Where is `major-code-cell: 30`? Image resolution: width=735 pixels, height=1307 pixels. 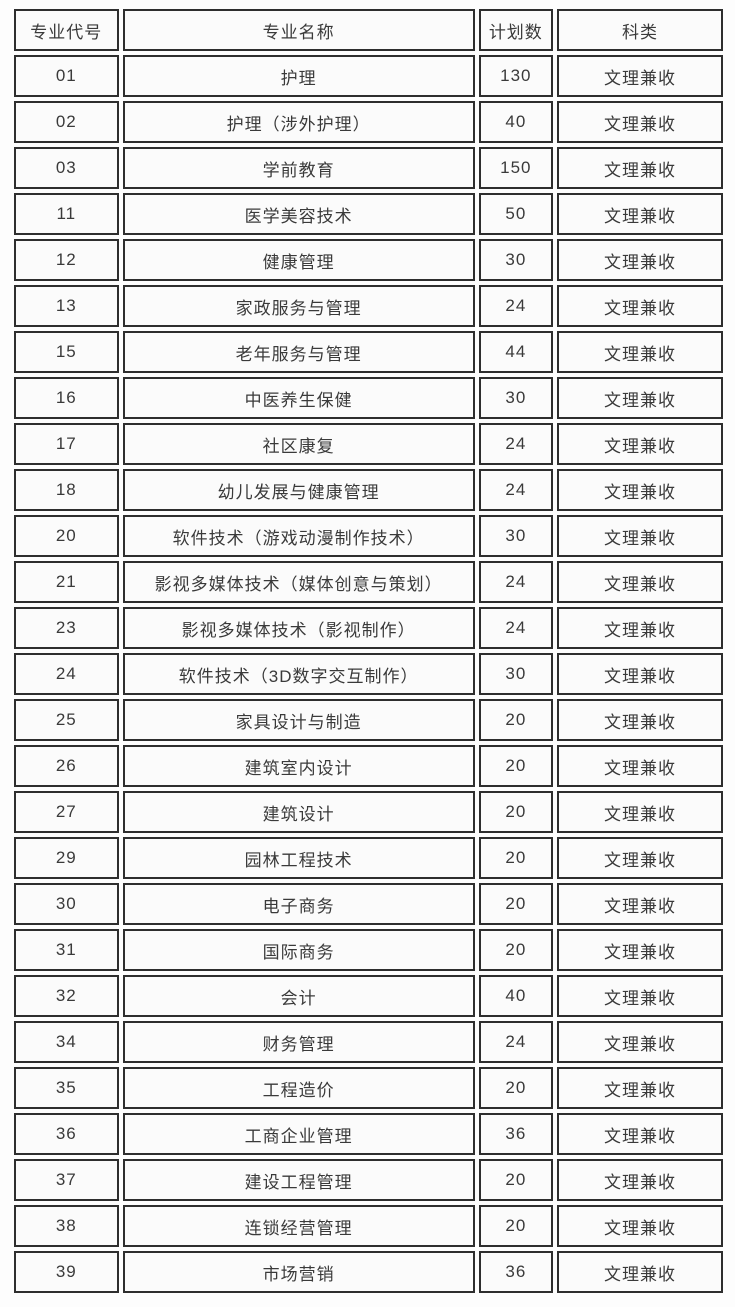 major-code-cell: 30 is located at coordinates (66, 904).